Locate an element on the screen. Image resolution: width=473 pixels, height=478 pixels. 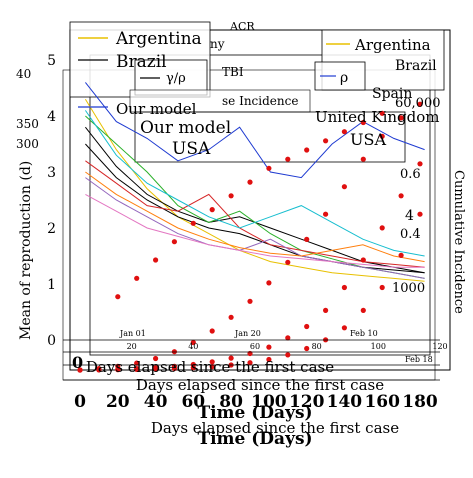
x-tick-label-0: 0 is located at coordinates (80, 402).